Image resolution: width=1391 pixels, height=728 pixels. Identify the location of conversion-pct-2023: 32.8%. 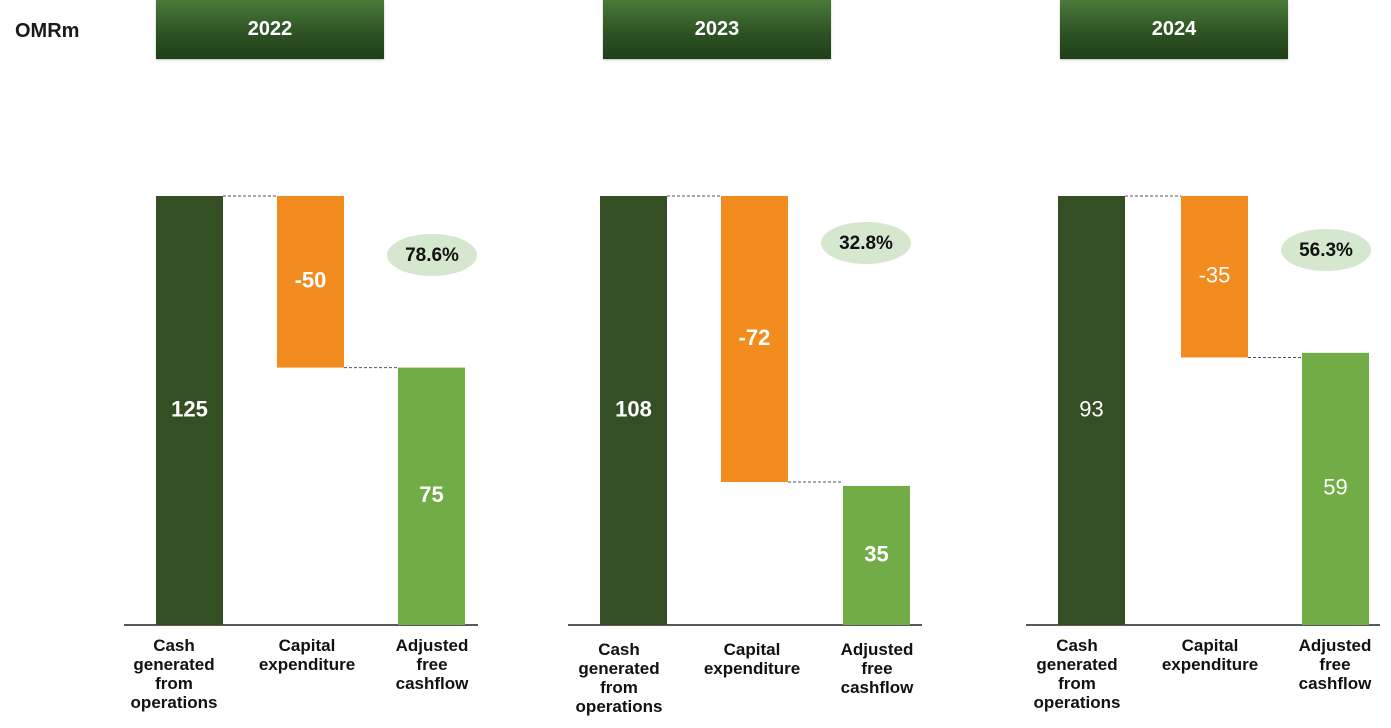
(866, 243).